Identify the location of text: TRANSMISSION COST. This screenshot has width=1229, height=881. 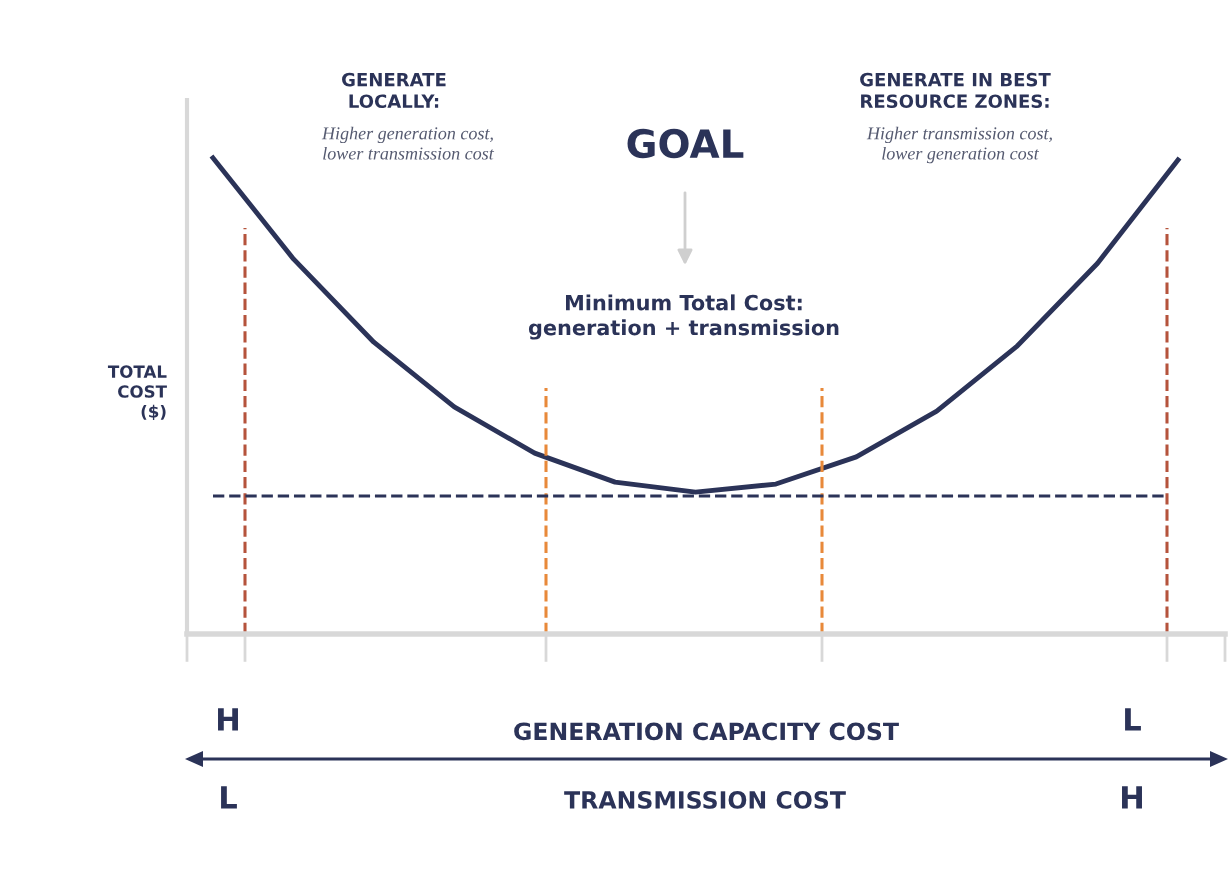
(705, 799).